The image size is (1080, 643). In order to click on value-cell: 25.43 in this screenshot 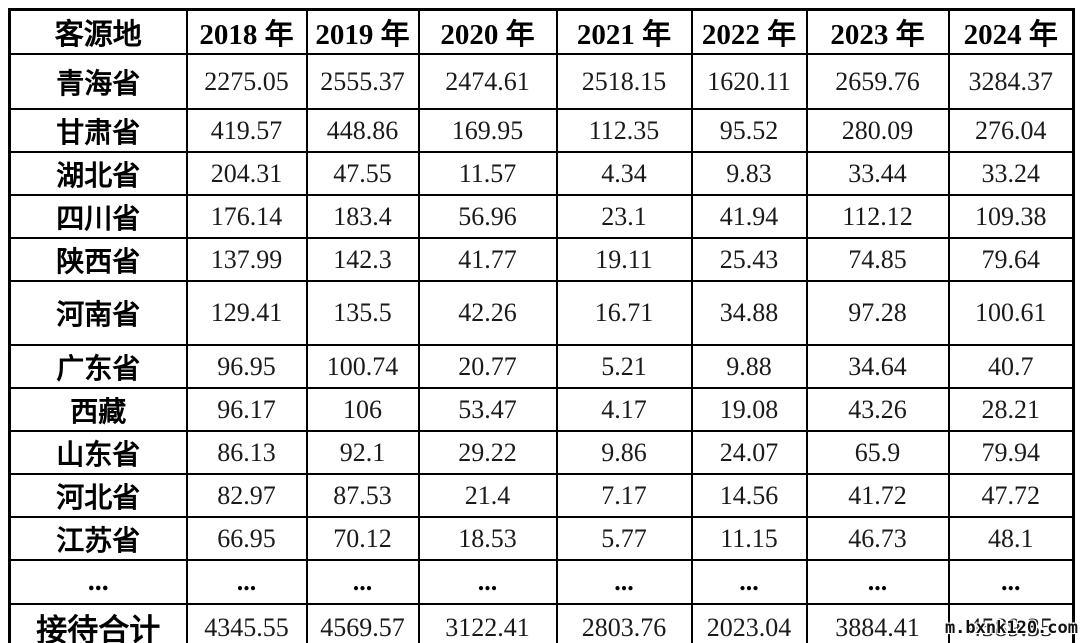, I will do `click(749, 259)`.